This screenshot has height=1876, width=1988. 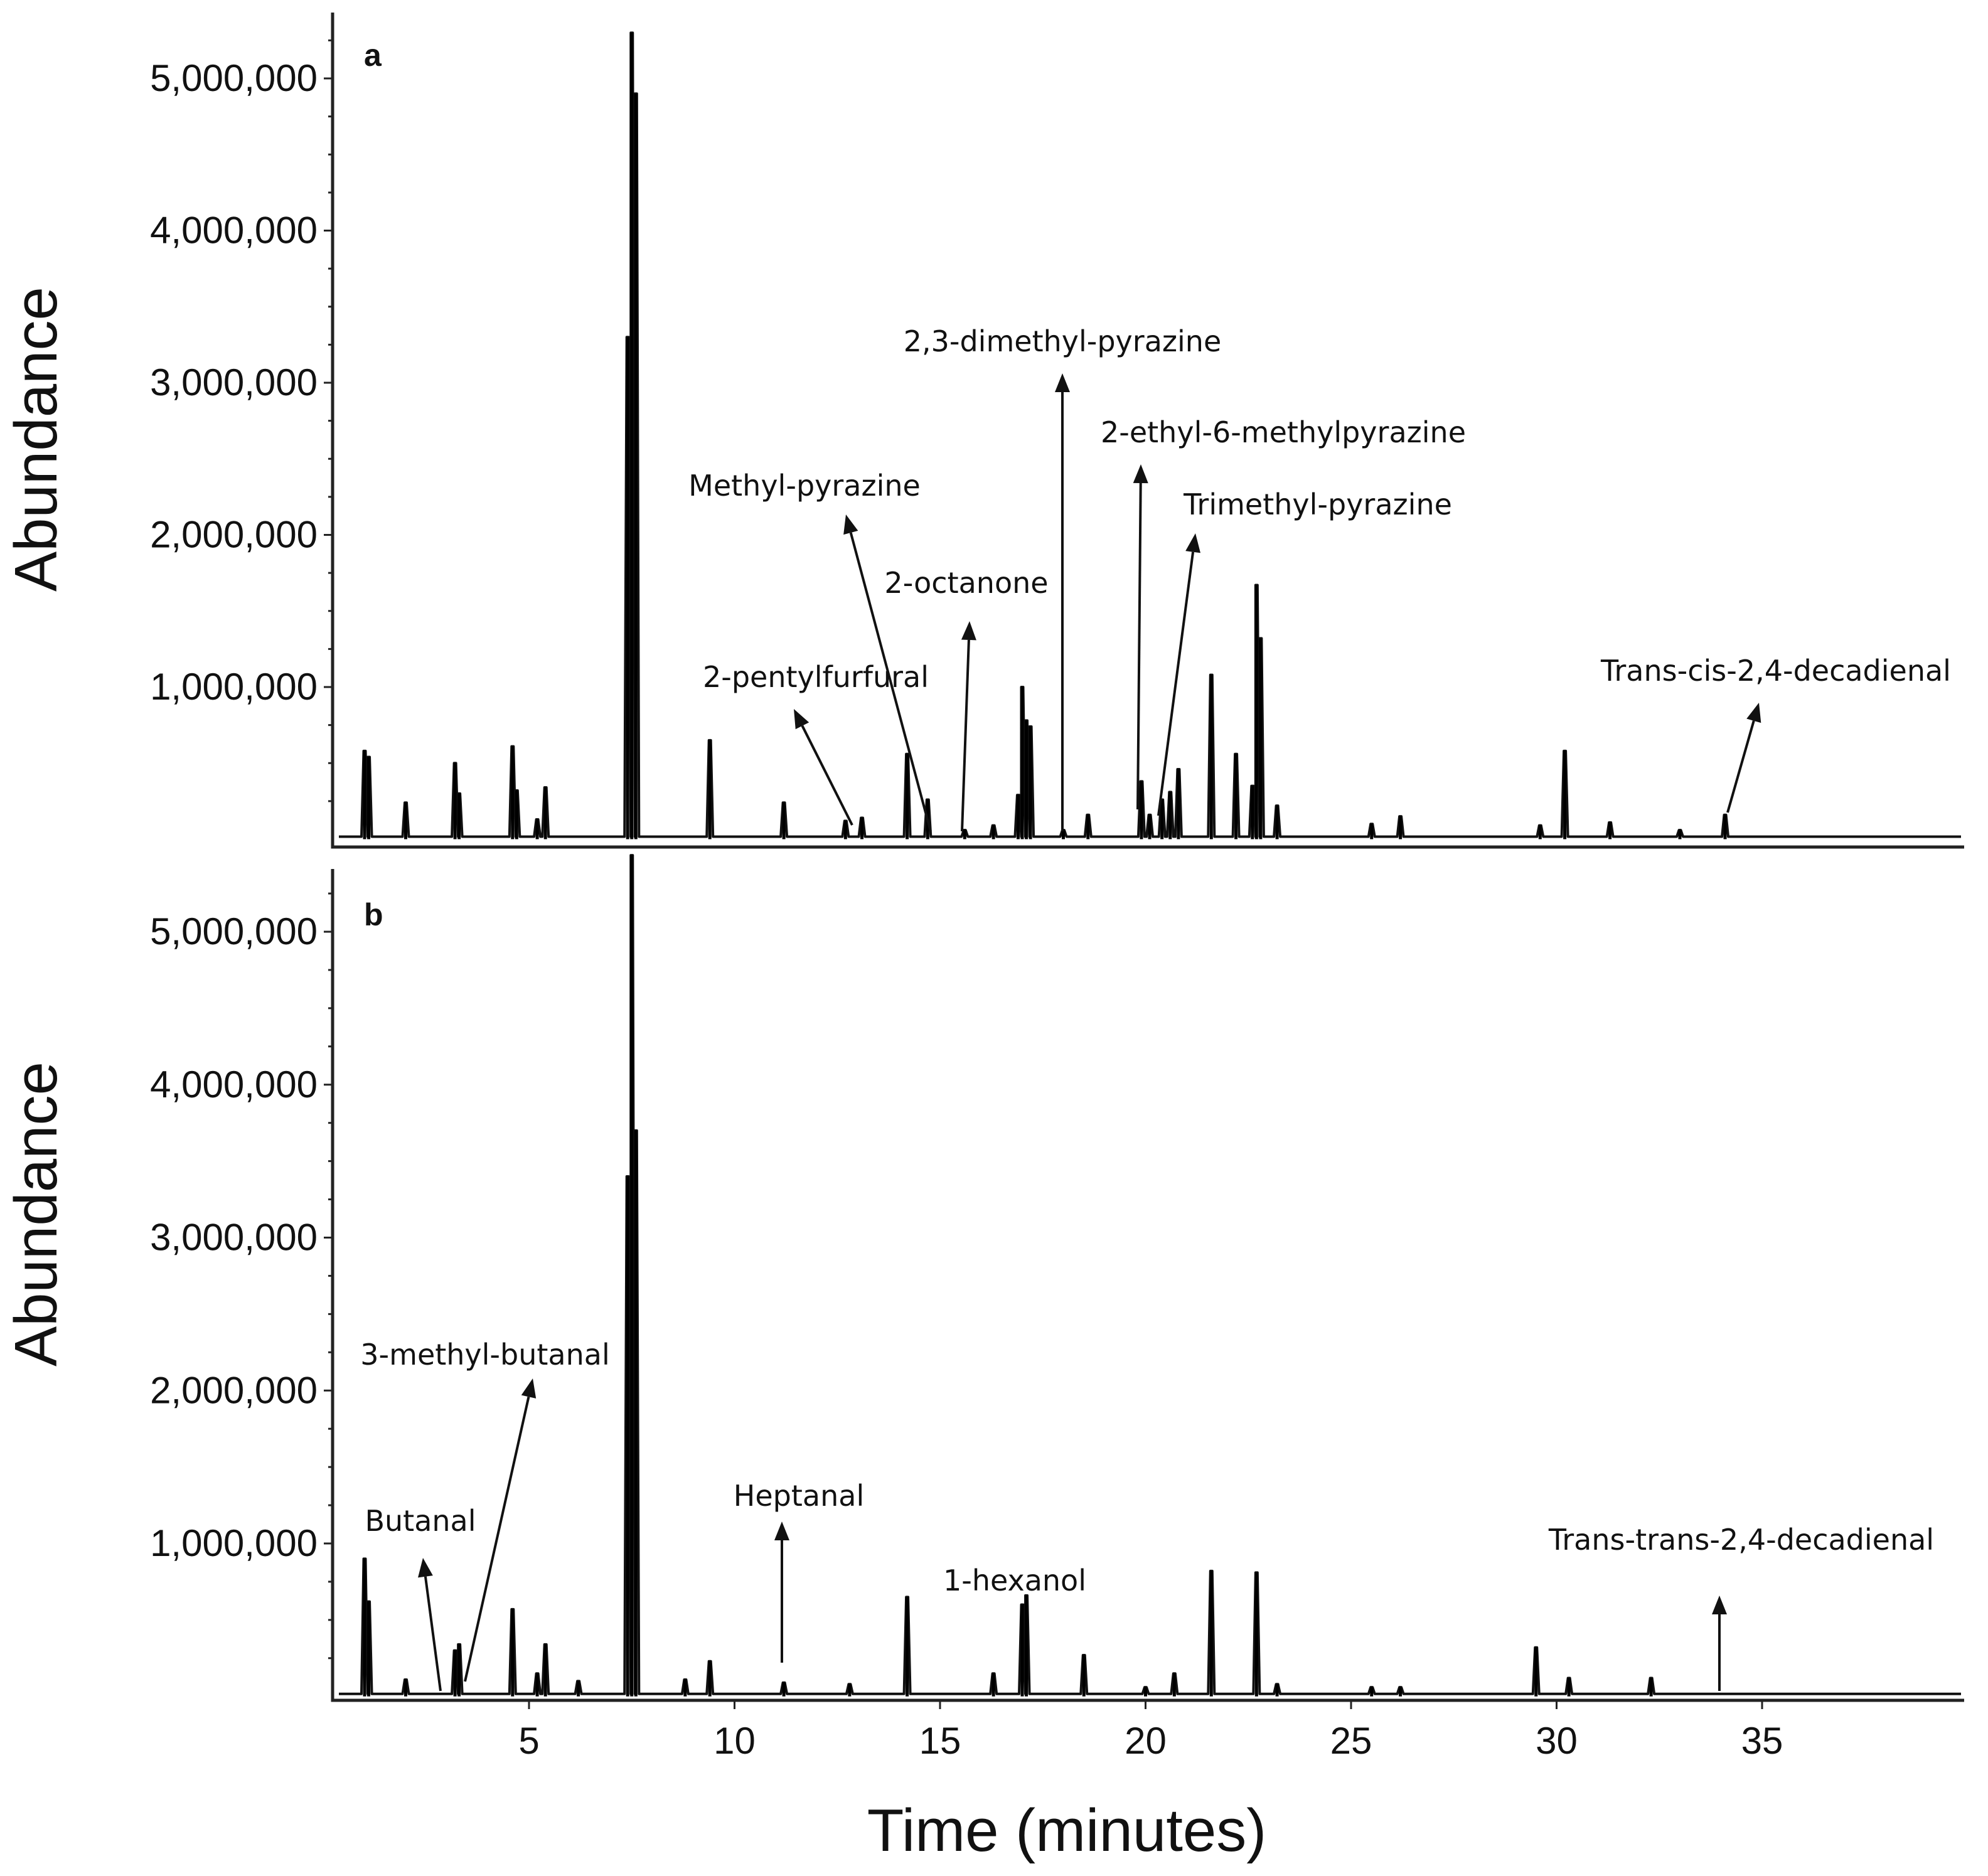 What do you see at coordinates (36, 1214) in the screenshot?
I see `panel-b-ylabel: Abundance` at bounding box center [36, 1214].